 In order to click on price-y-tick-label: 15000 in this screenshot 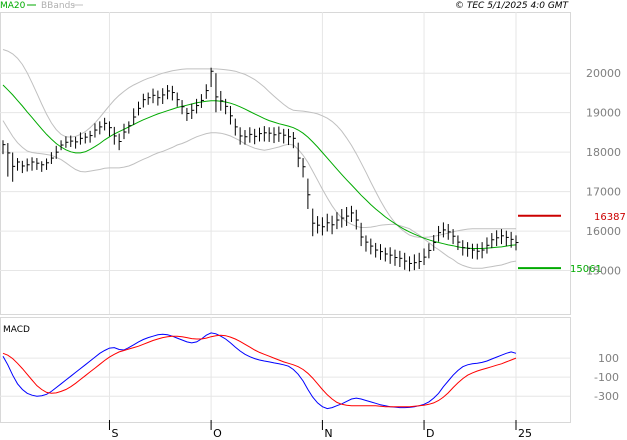, I will do `click(603, 271)`.